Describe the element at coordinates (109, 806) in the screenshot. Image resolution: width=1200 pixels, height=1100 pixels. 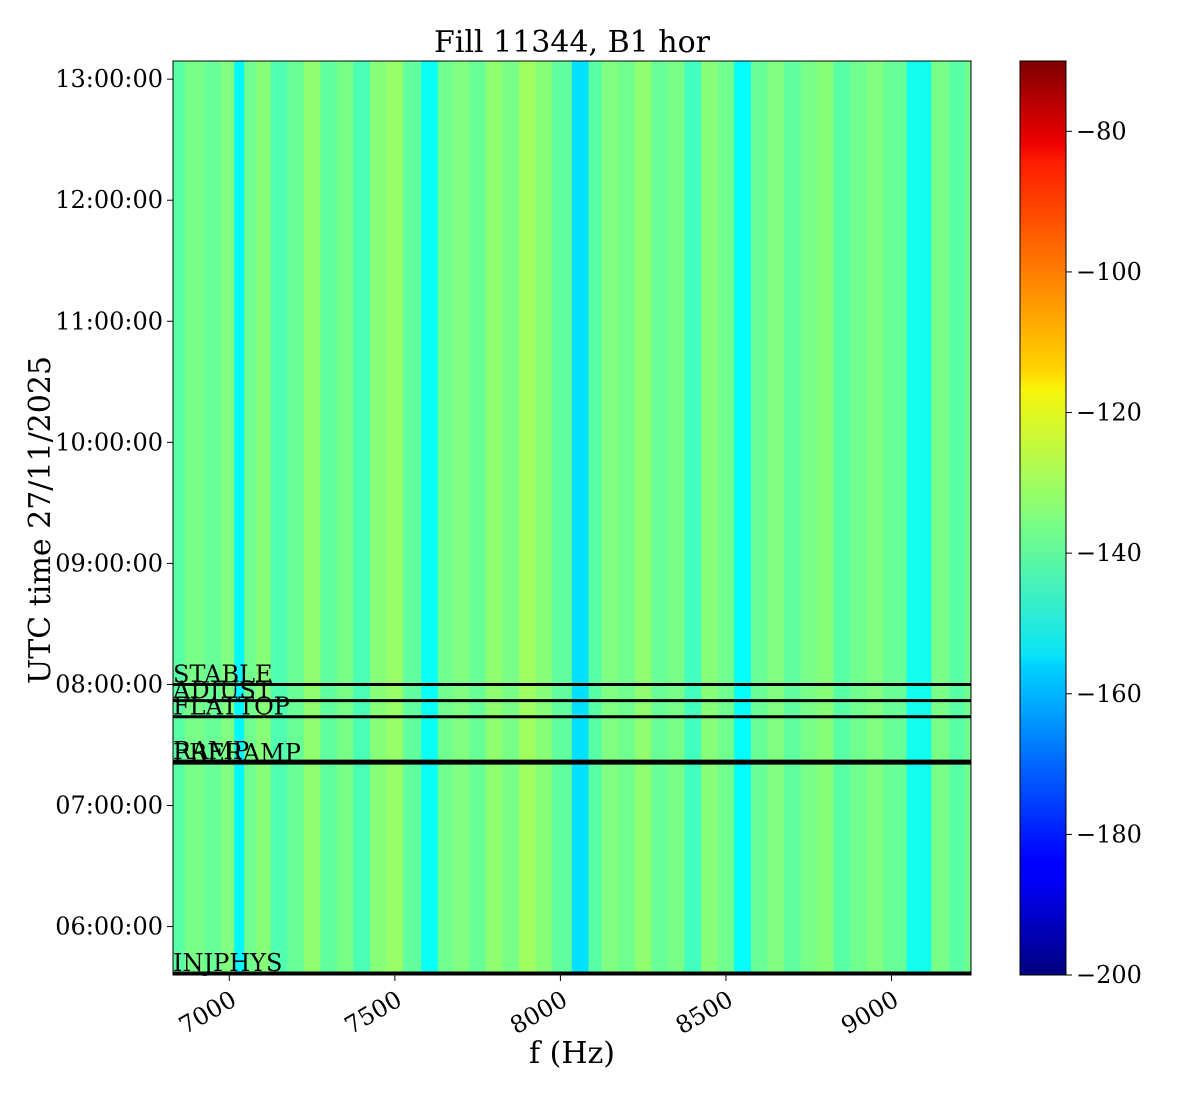
I see `y-tick-label: 07:00:00` at that location.